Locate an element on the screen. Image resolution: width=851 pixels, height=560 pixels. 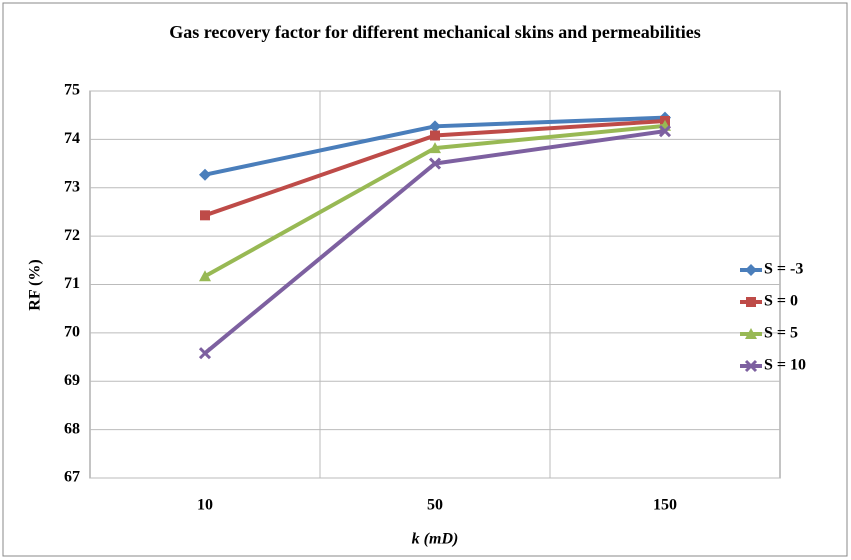
y-tick-label: 75 is located at coordinates (72, 90).